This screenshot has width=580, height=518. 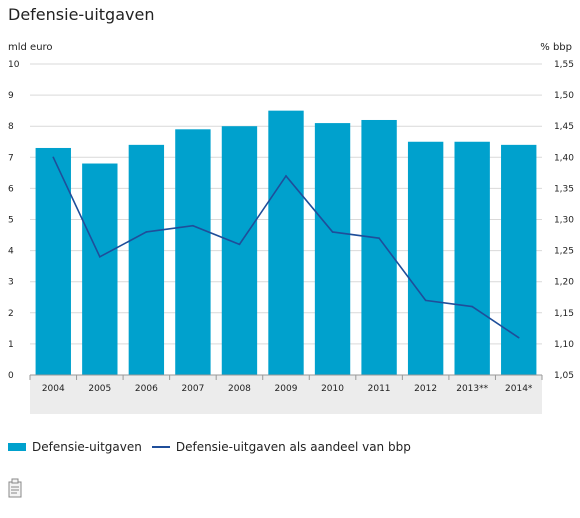 I want to click on y2-tick-label: 1,20, so click(x=564, y=283).